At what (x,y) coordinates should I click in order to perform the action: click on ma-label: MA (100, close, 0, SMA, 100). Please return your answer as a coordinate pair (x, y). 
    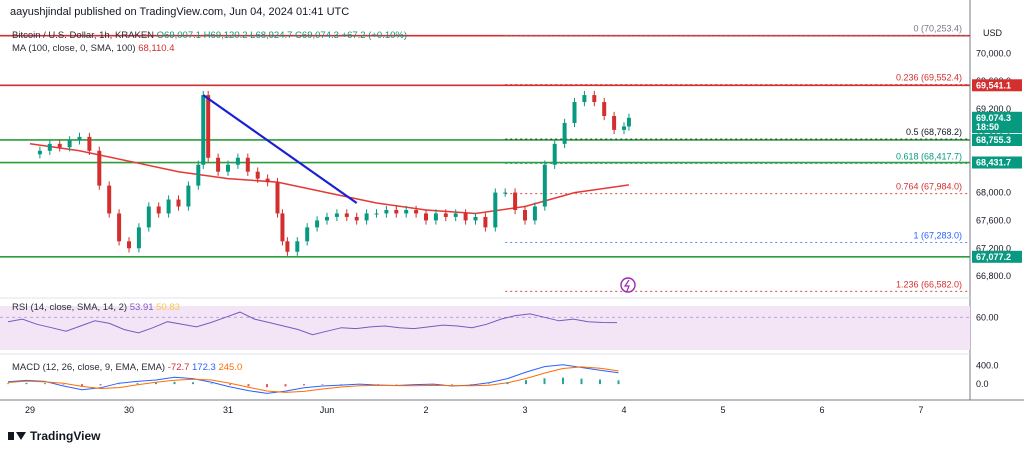
    Looking at the image, I should click on (74, 48).